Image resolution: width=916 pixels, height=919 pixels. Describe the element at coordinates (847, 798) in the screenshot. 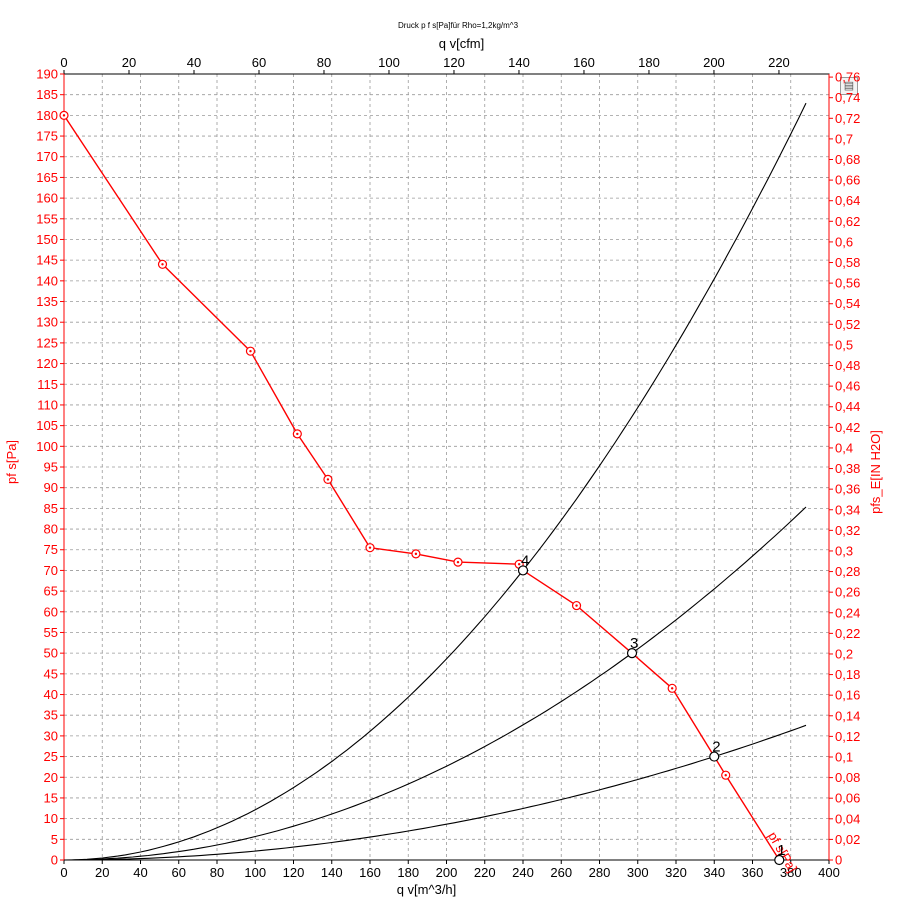

I see `y2-tick-label: 0,06` at that location.